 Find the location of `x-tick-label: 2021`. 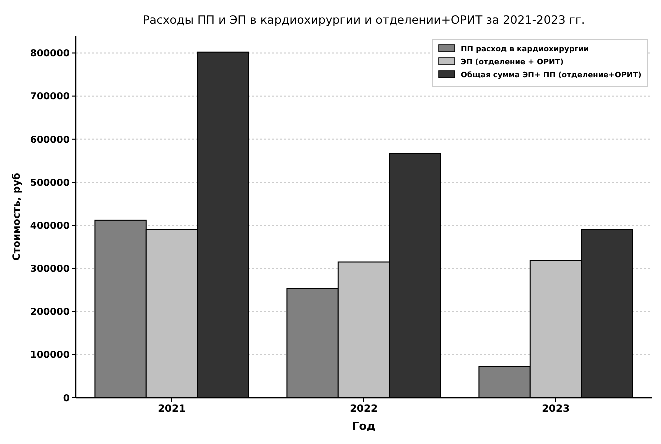

x-tick-label: 2021 is located at coordinates (172, 409).